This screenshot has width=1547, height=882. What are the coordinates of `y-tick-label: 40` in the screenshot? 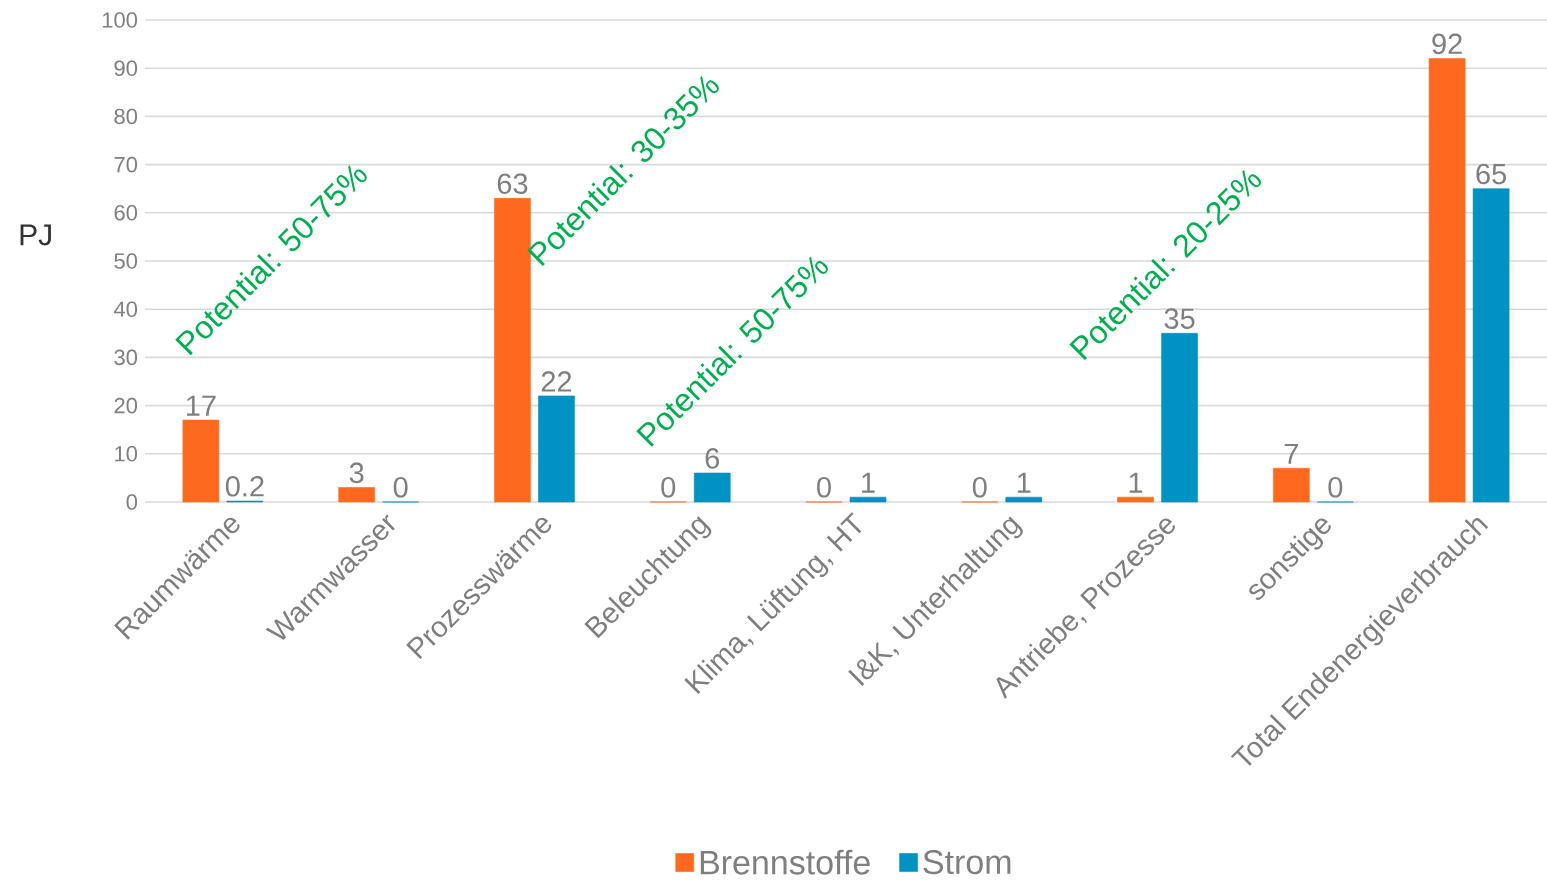 It's located at (125, 309).